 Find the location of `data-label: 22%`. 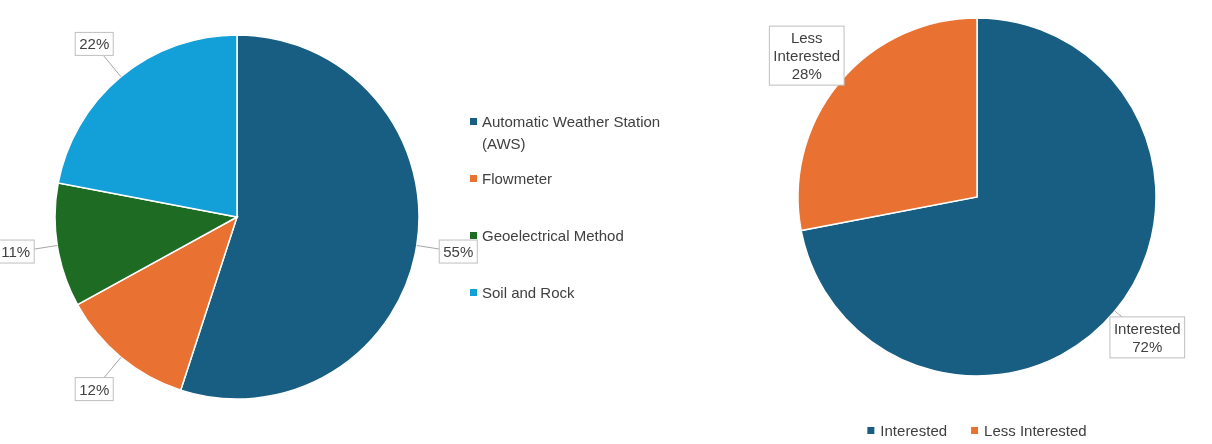

data-label: 22% is located at coordinates (94, 44).